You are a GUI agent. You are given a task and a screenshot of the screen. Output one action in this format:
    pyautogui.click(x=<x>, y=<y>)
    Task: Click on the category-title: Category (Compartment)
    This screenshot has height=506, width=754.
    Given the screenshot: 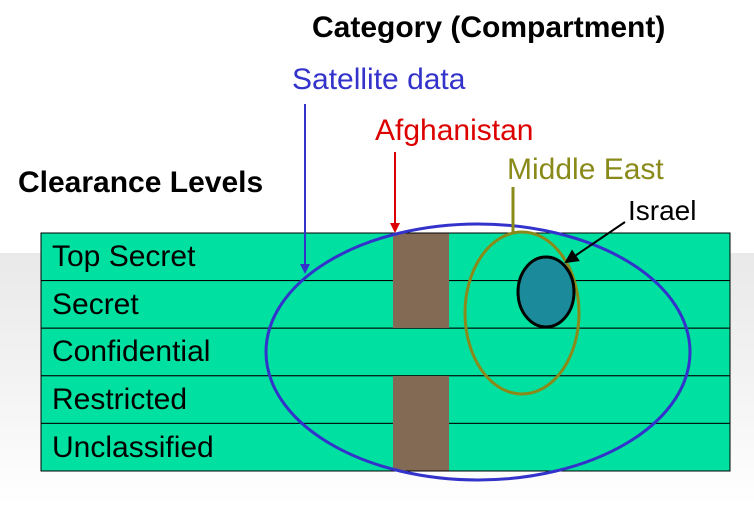 What is the action you would take?
    pyautogui.click(x=489, y=27)
    